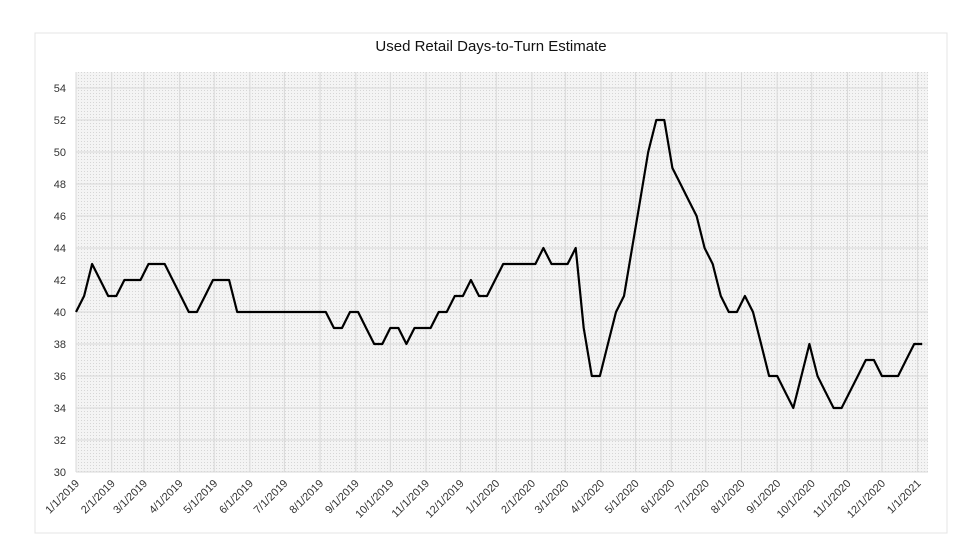 The height and width of the screenshot is (552, 980). What do you see at coordinates (490, 46) in the screenshot?
I see `chart-title: Used Retail Days-to-Turn Estimate` at bounding box center [490, 46].